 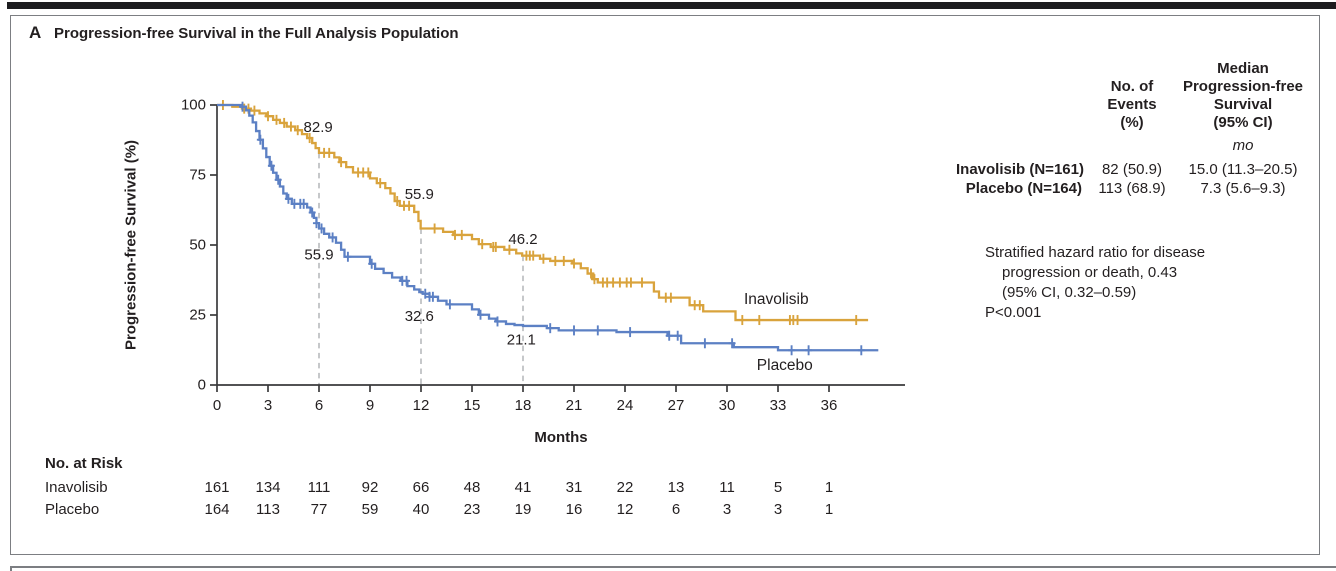 What do you see at coordinates (472, 487) in the screenshot?
I see `risk-count: 48` at bounding box center [472, 487].